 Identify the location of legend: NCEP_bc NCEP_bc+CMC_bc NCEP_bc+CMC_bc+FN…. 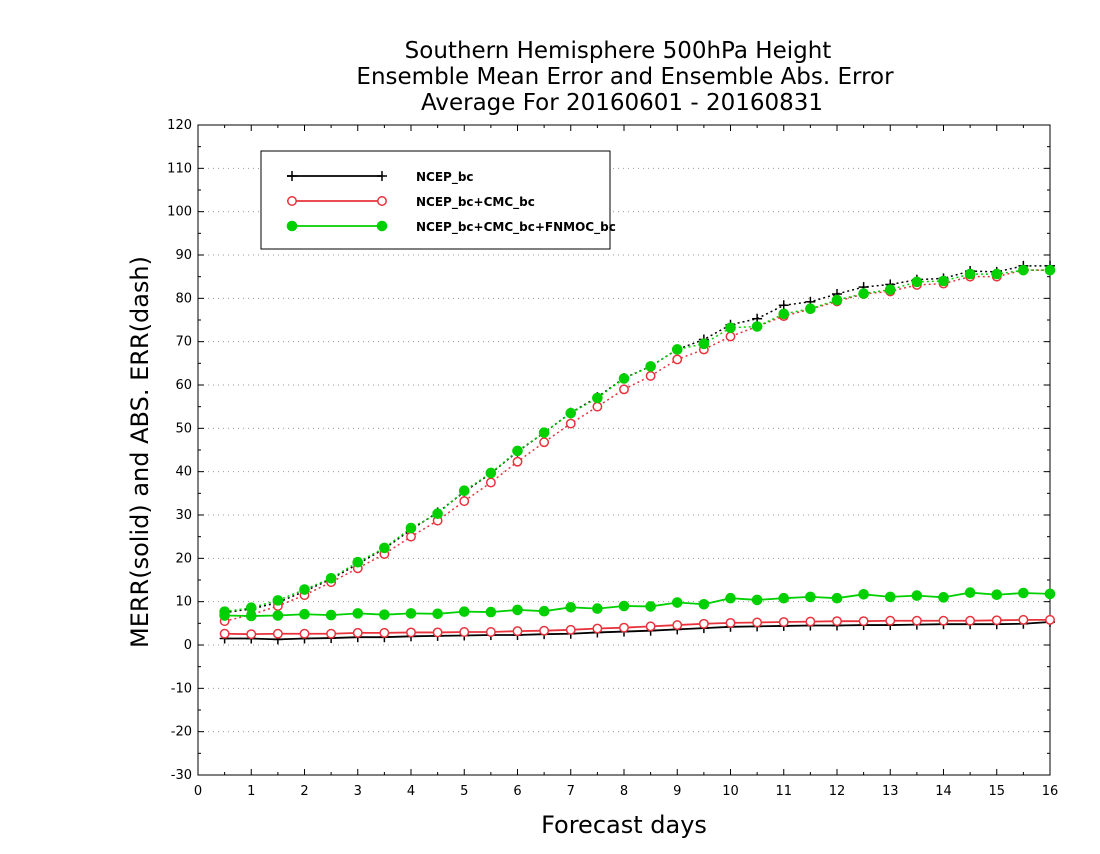
(438, 200).